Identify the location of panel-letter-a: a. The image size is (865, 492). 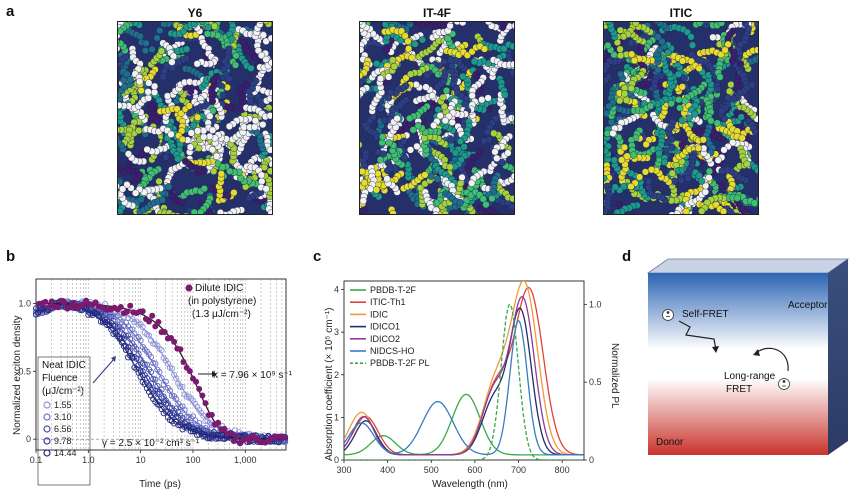
(10, 11).